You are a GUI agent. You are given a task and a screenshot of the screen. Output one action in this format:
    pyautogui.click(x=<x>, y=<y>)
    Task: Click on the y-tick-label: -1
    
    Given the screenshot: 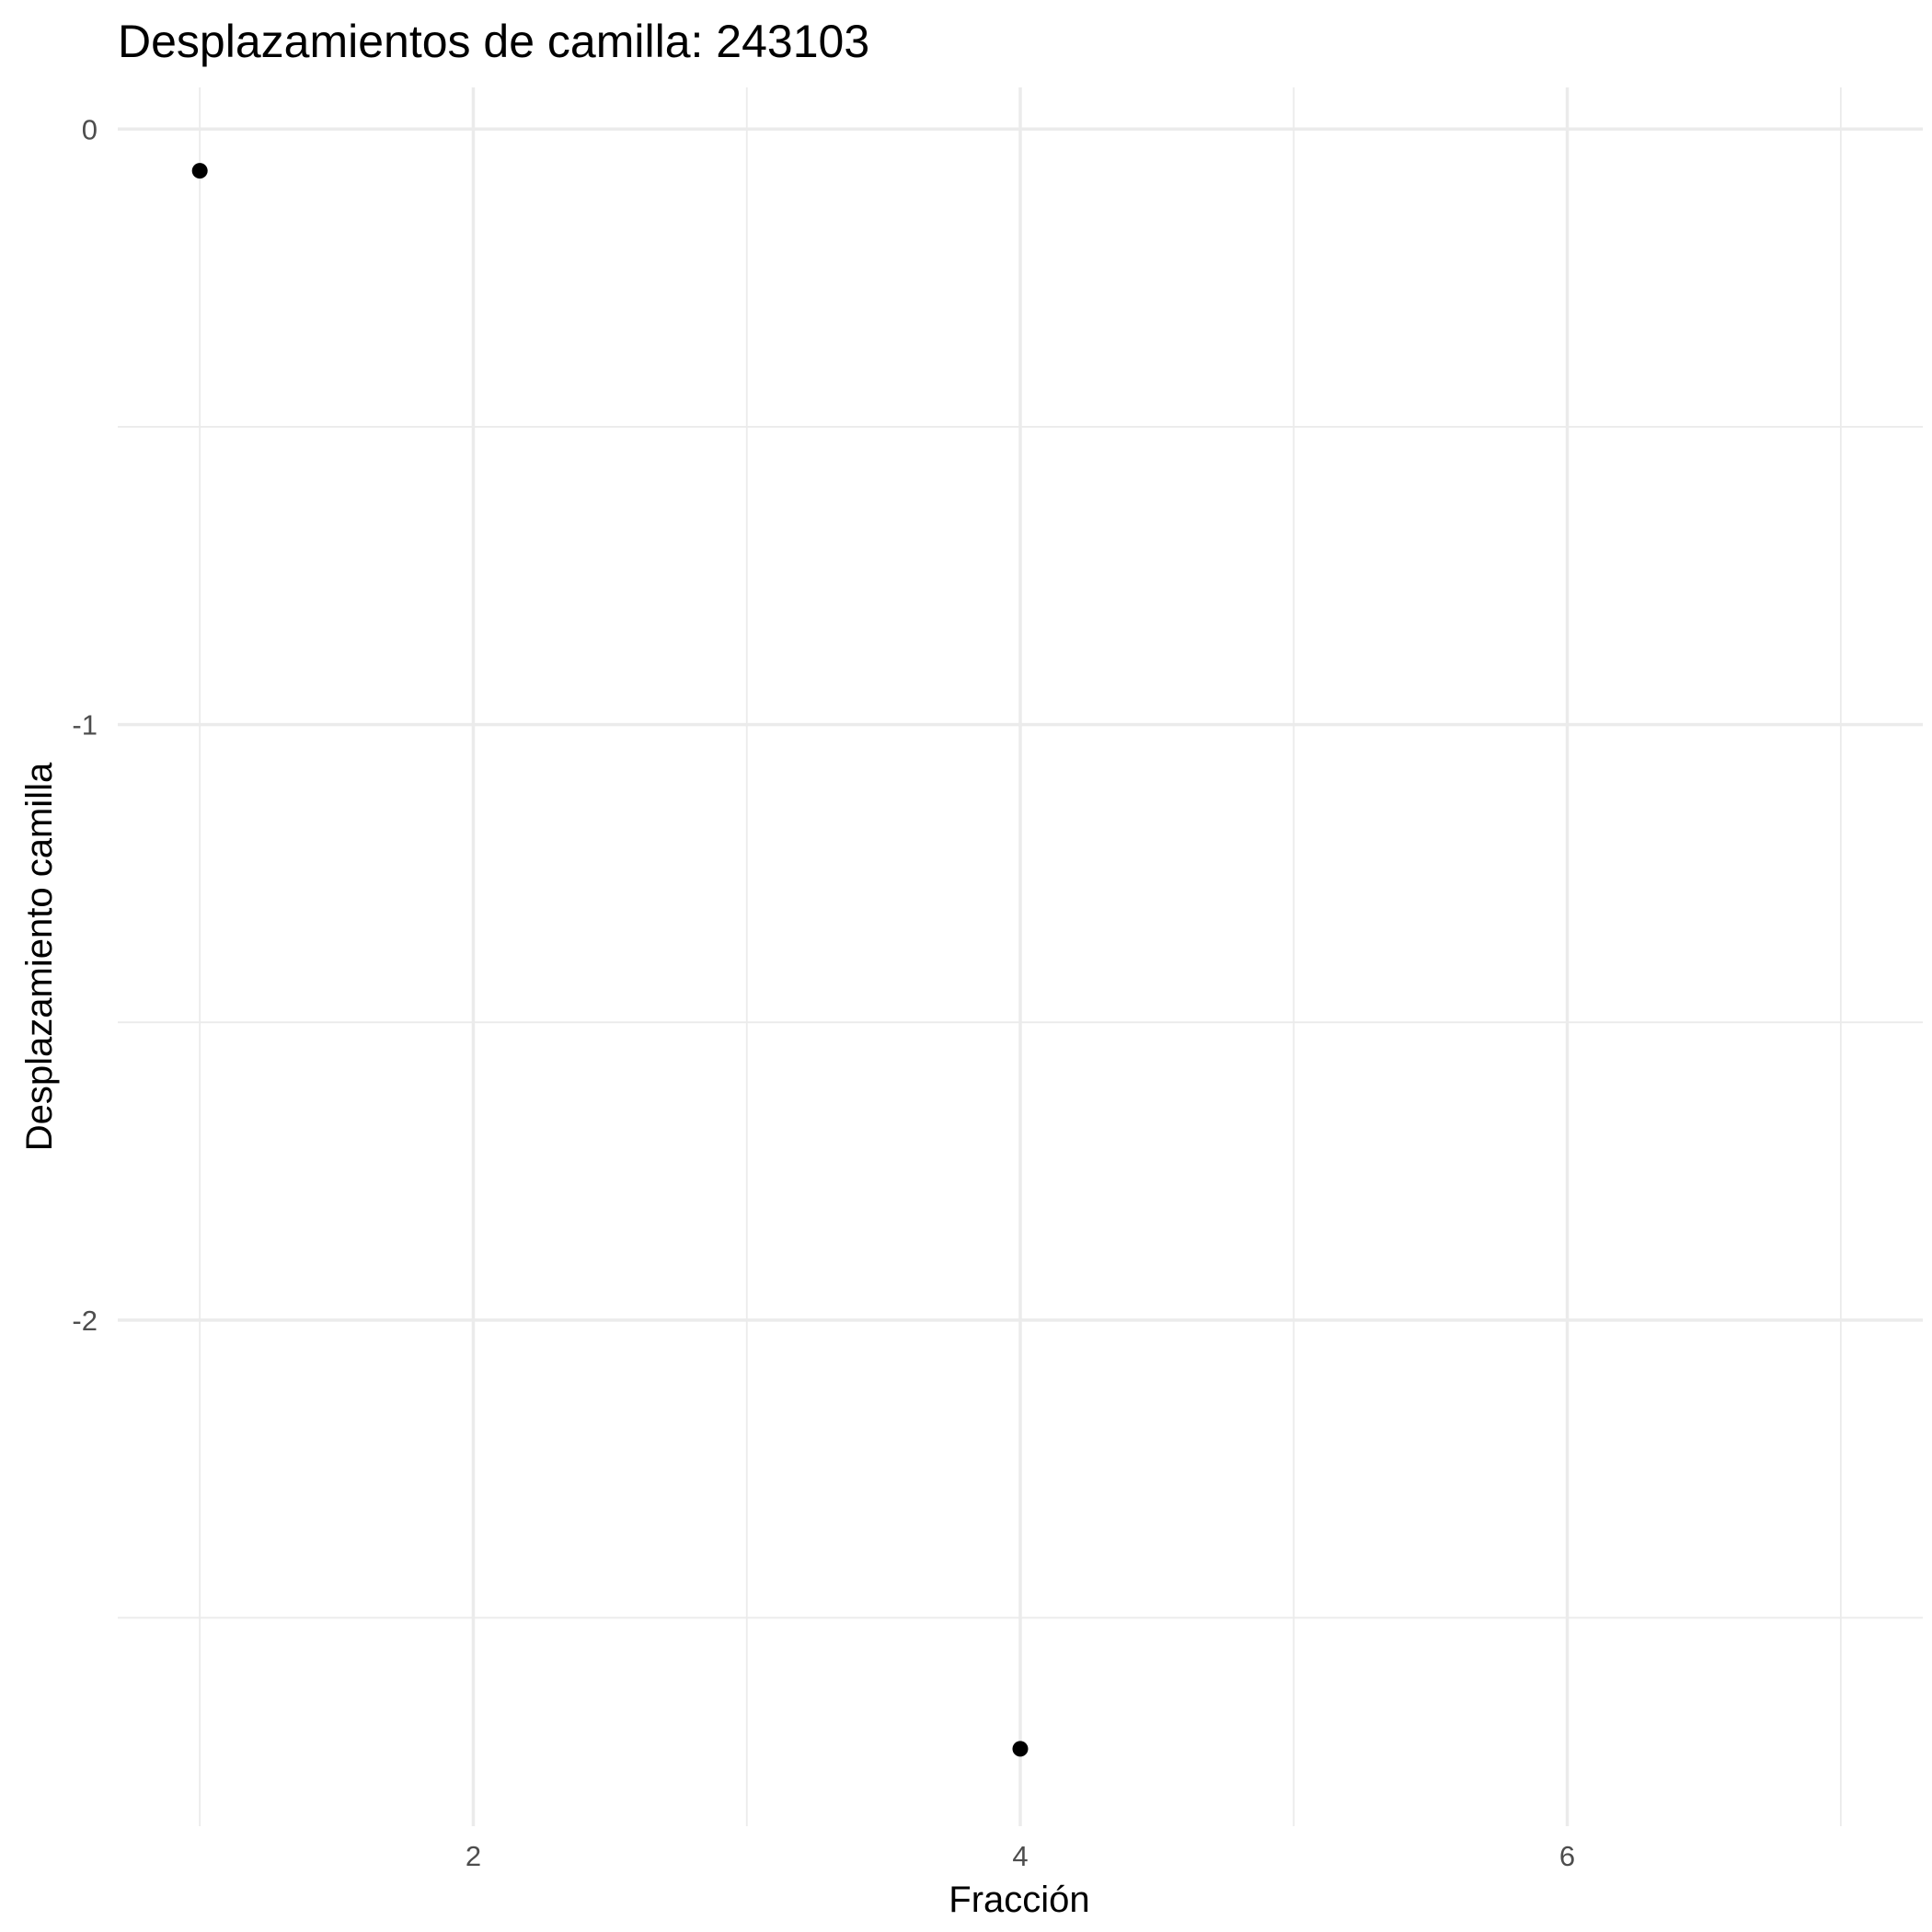 What is the action you would take?
    pyautogui.click(x=85, y=725)
    